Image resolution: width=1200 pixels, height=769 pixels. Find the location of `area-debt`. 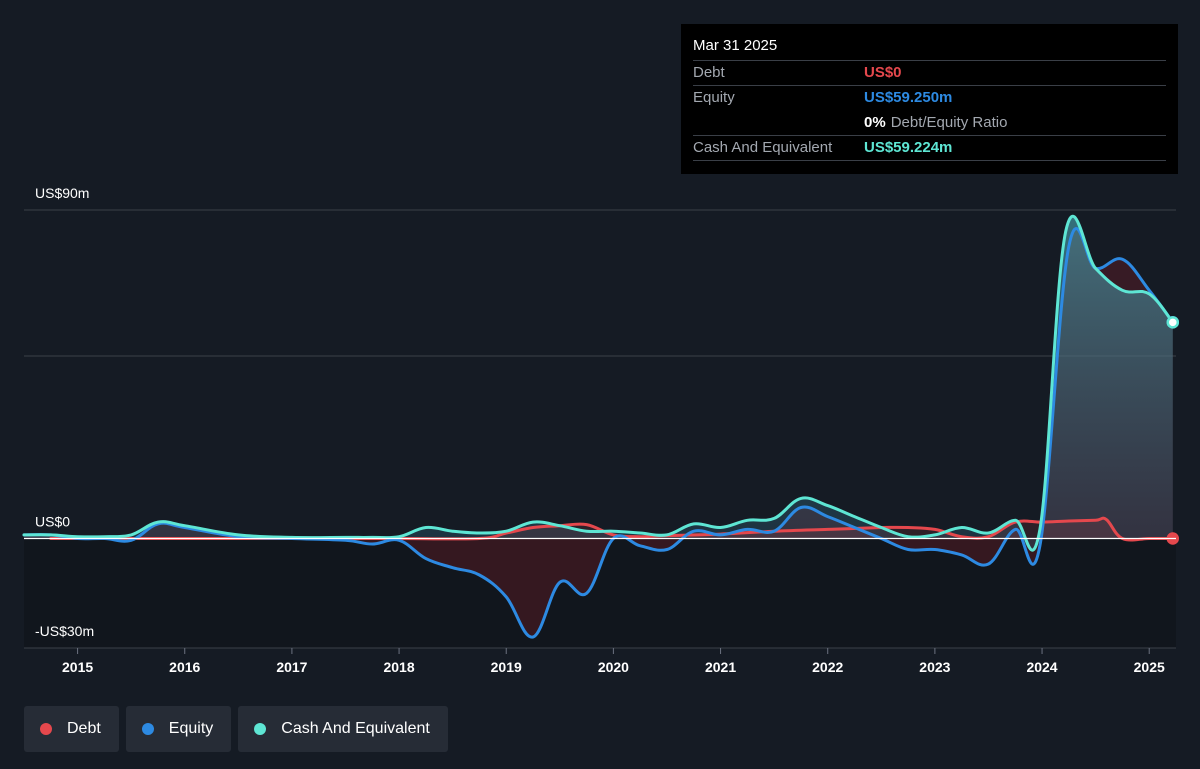

area-debt is located at coordinates (611, 529).